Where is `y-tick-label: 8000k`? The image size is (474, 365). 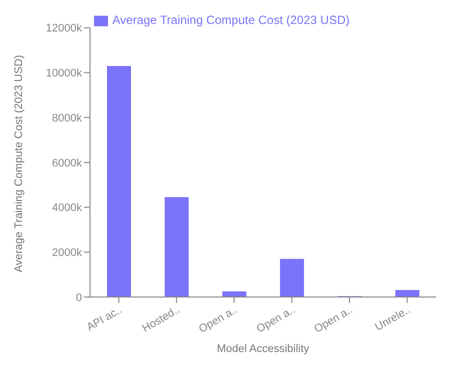 y-tick-label: 8000k is located at coordinates (67, 118).